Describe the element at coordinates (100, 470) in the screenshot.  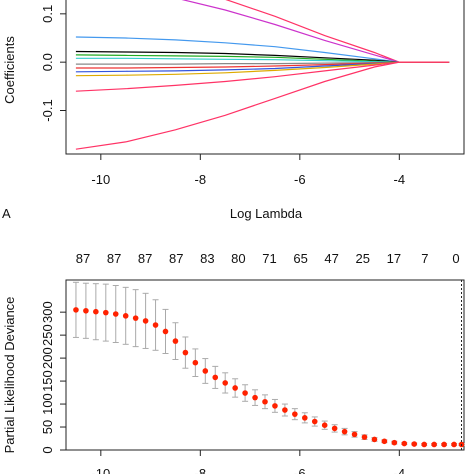
I see `panel-b-x-tick-label: -10` at that location.